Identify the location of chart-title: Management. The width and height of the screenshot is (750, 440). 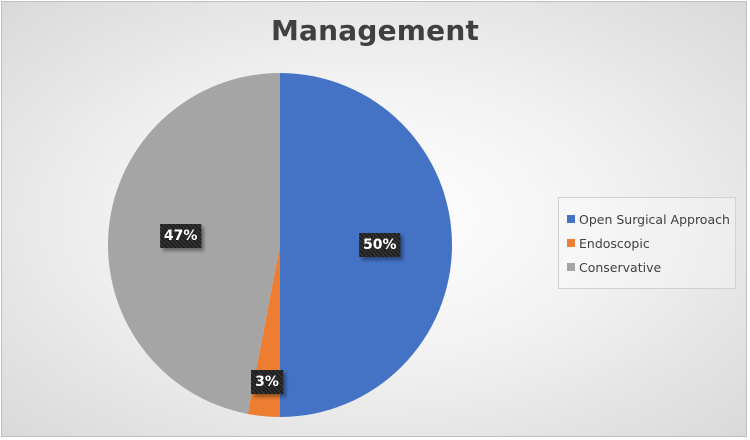
(375, 30).